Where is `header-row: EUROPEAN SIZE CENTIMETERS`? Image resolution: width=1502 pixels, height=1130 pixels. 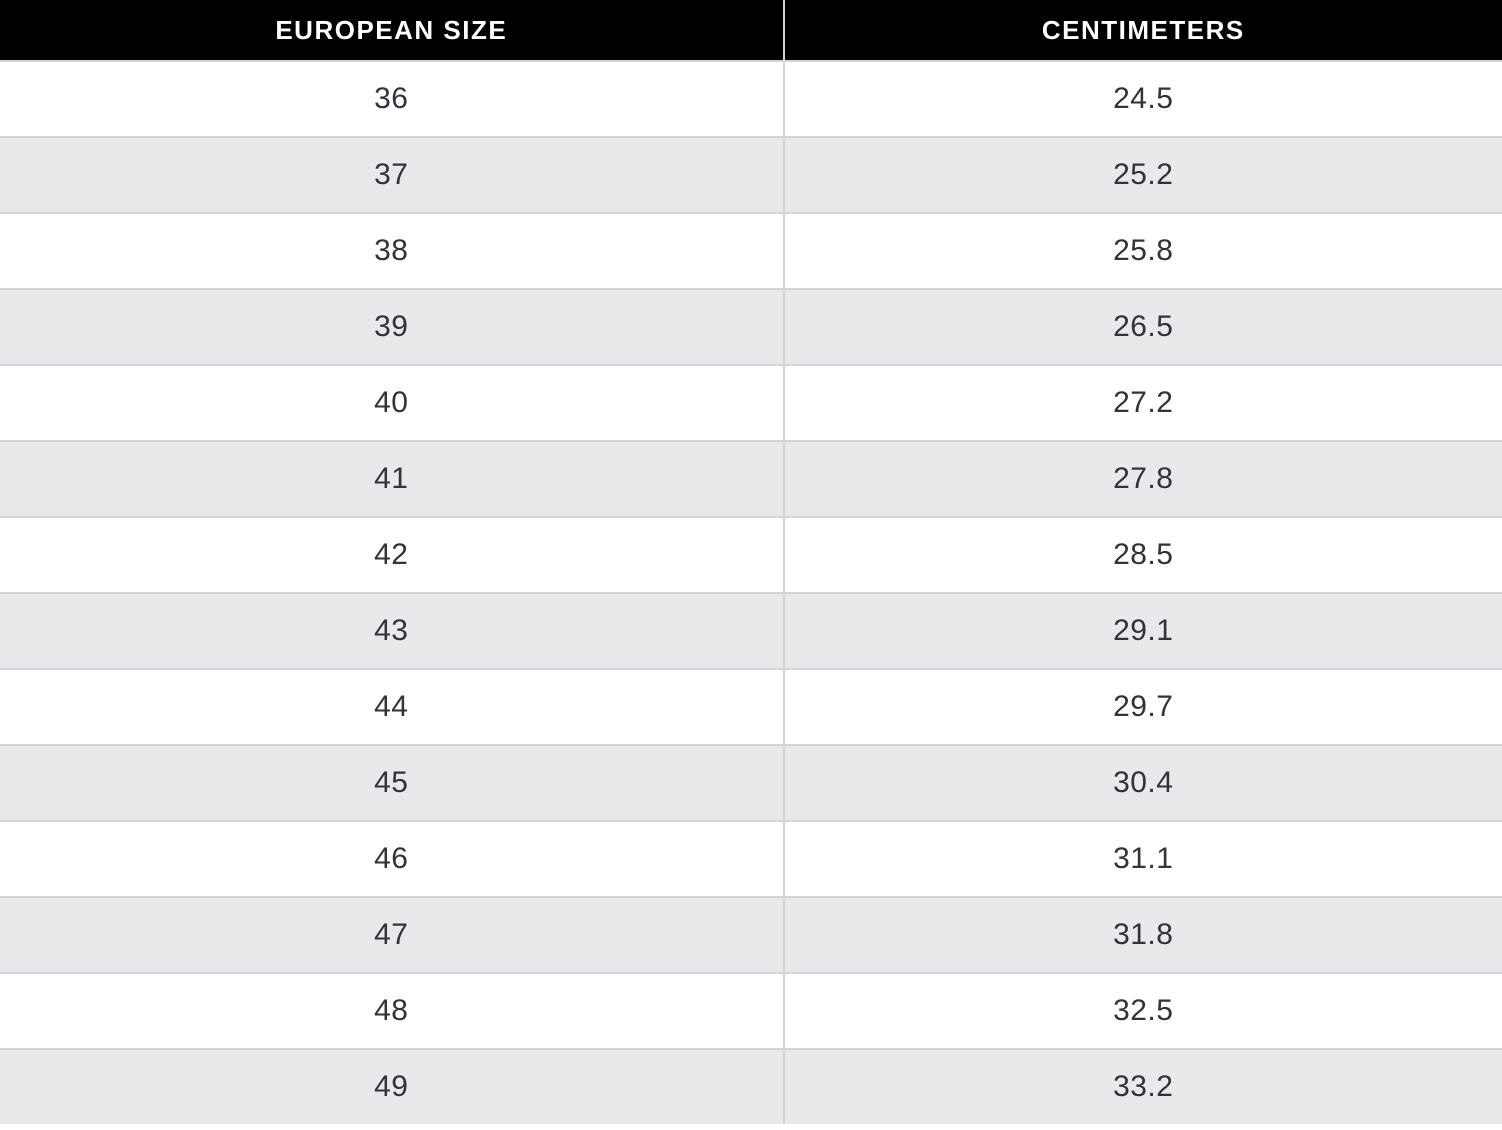 header-row: EUROPEAN SIZE CENTIMETERS is located at coordinates (751, 31).